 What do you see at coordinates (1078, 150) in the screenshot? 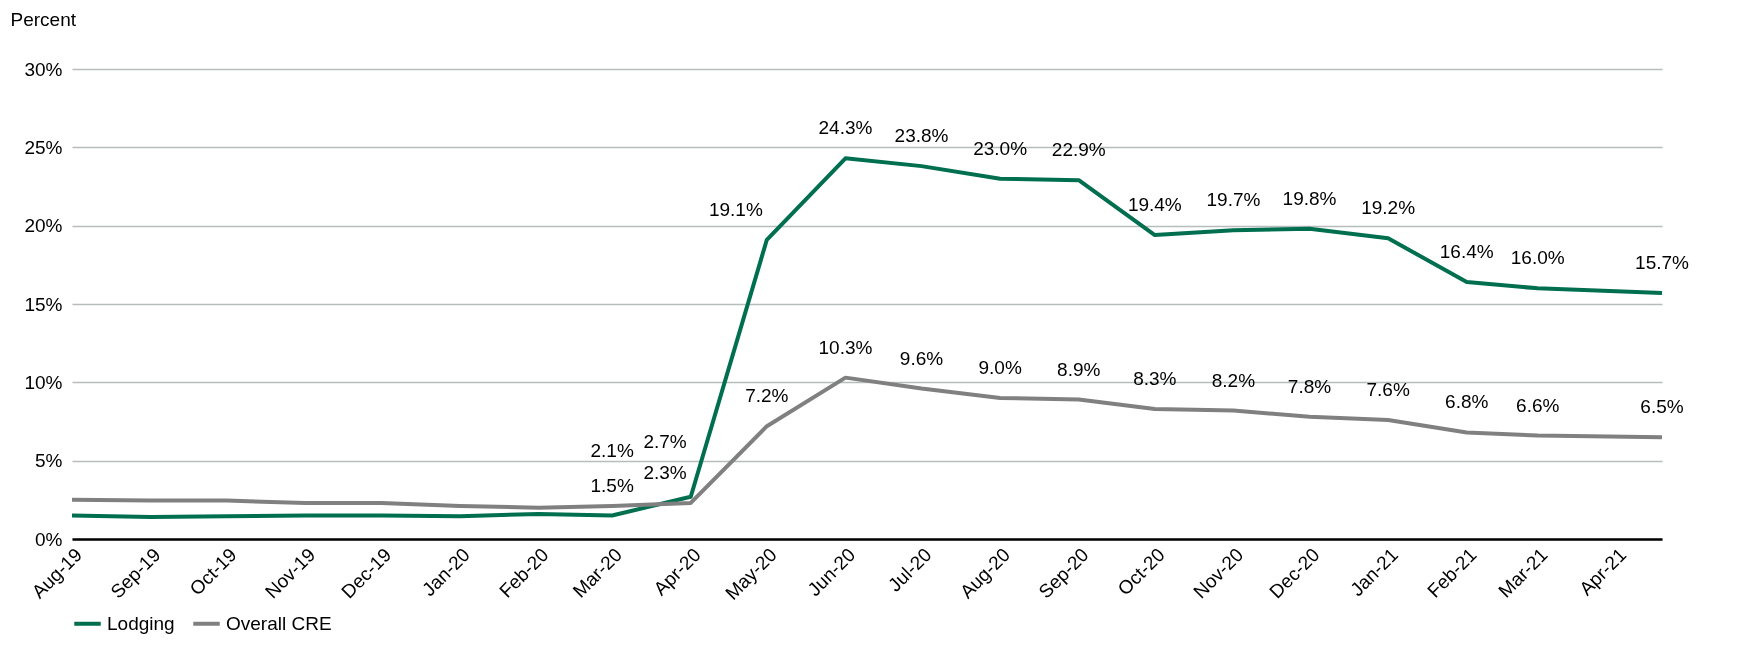
I see `data-label: 22.9%` at bounding box center [1078, 150].